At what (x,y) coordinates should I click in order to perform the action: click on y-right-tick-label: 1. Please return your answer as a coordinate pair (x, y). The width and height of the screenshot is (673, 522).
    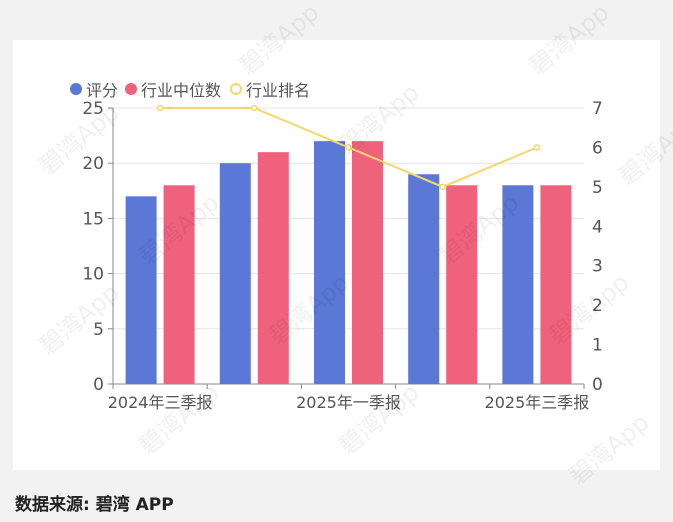
    Looking at the image, I should click on (597, 346).